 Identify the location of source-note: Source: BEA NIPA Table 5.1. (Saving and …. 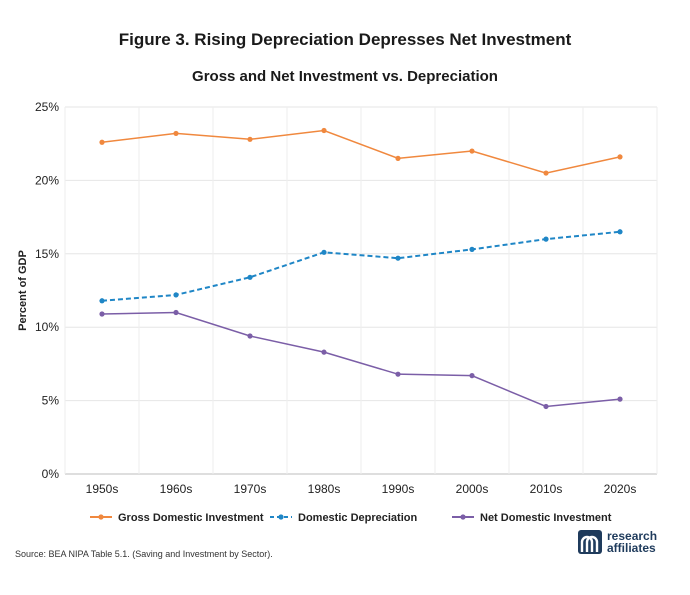
(144, 554).